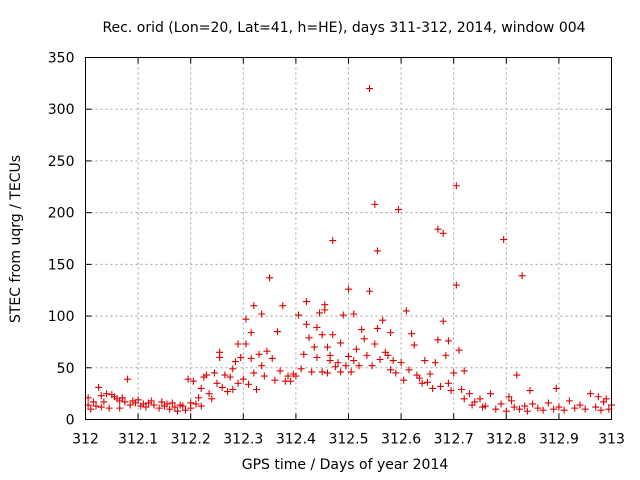  I want to click on y-tick-label: 50, so click(66, 369).